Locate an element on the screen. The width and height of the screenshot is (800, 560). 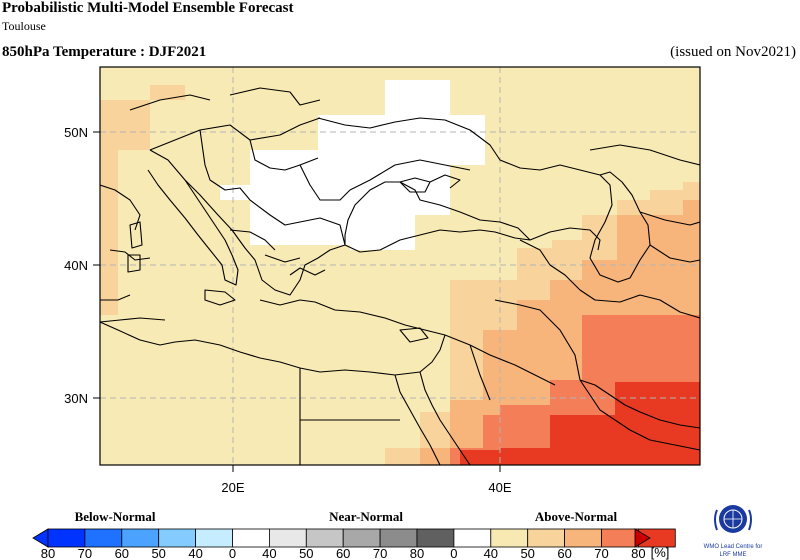
near-normal-white-region is located at coordinates (352, 165).